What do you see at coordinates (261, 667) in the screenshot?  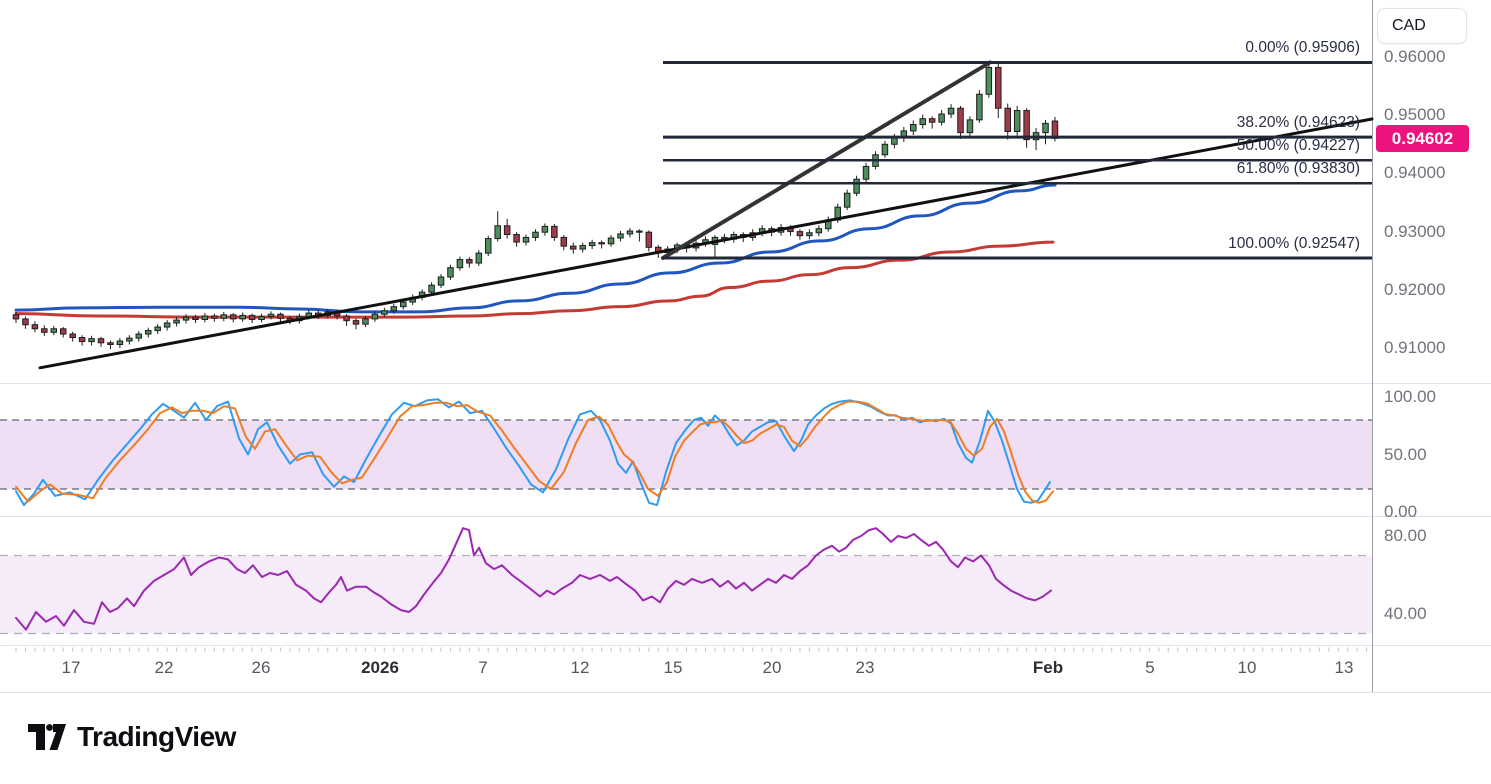 I see `time-axis-label-26: 26` at bounding box center [261, 667].